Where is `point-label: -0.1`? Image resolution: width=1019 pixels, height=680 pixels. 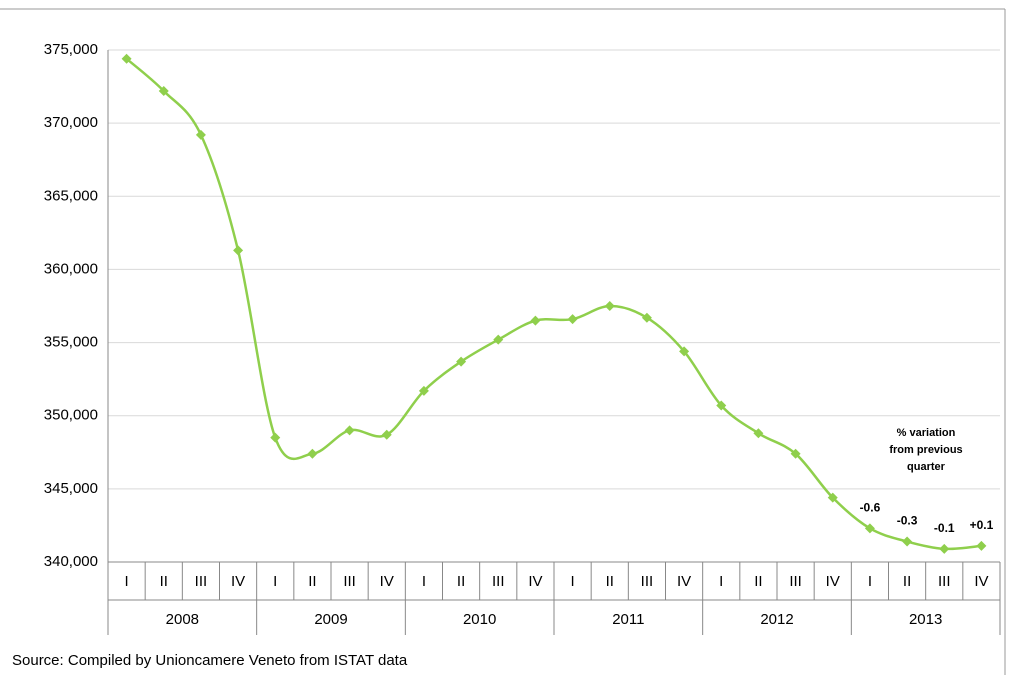
point-label: -0.1 is located at coordinates (944, 528).